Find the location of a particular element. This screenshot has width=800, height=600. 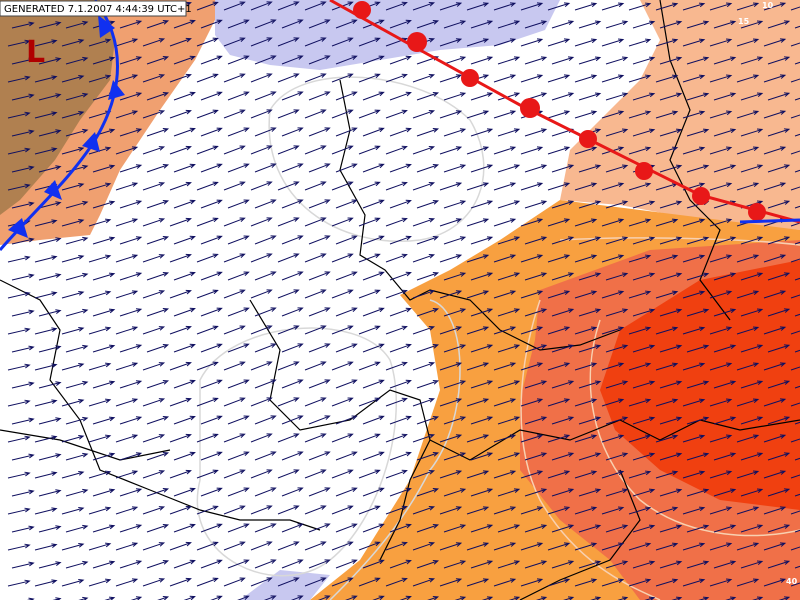

area-lavender is located at coordinates (387, 35).